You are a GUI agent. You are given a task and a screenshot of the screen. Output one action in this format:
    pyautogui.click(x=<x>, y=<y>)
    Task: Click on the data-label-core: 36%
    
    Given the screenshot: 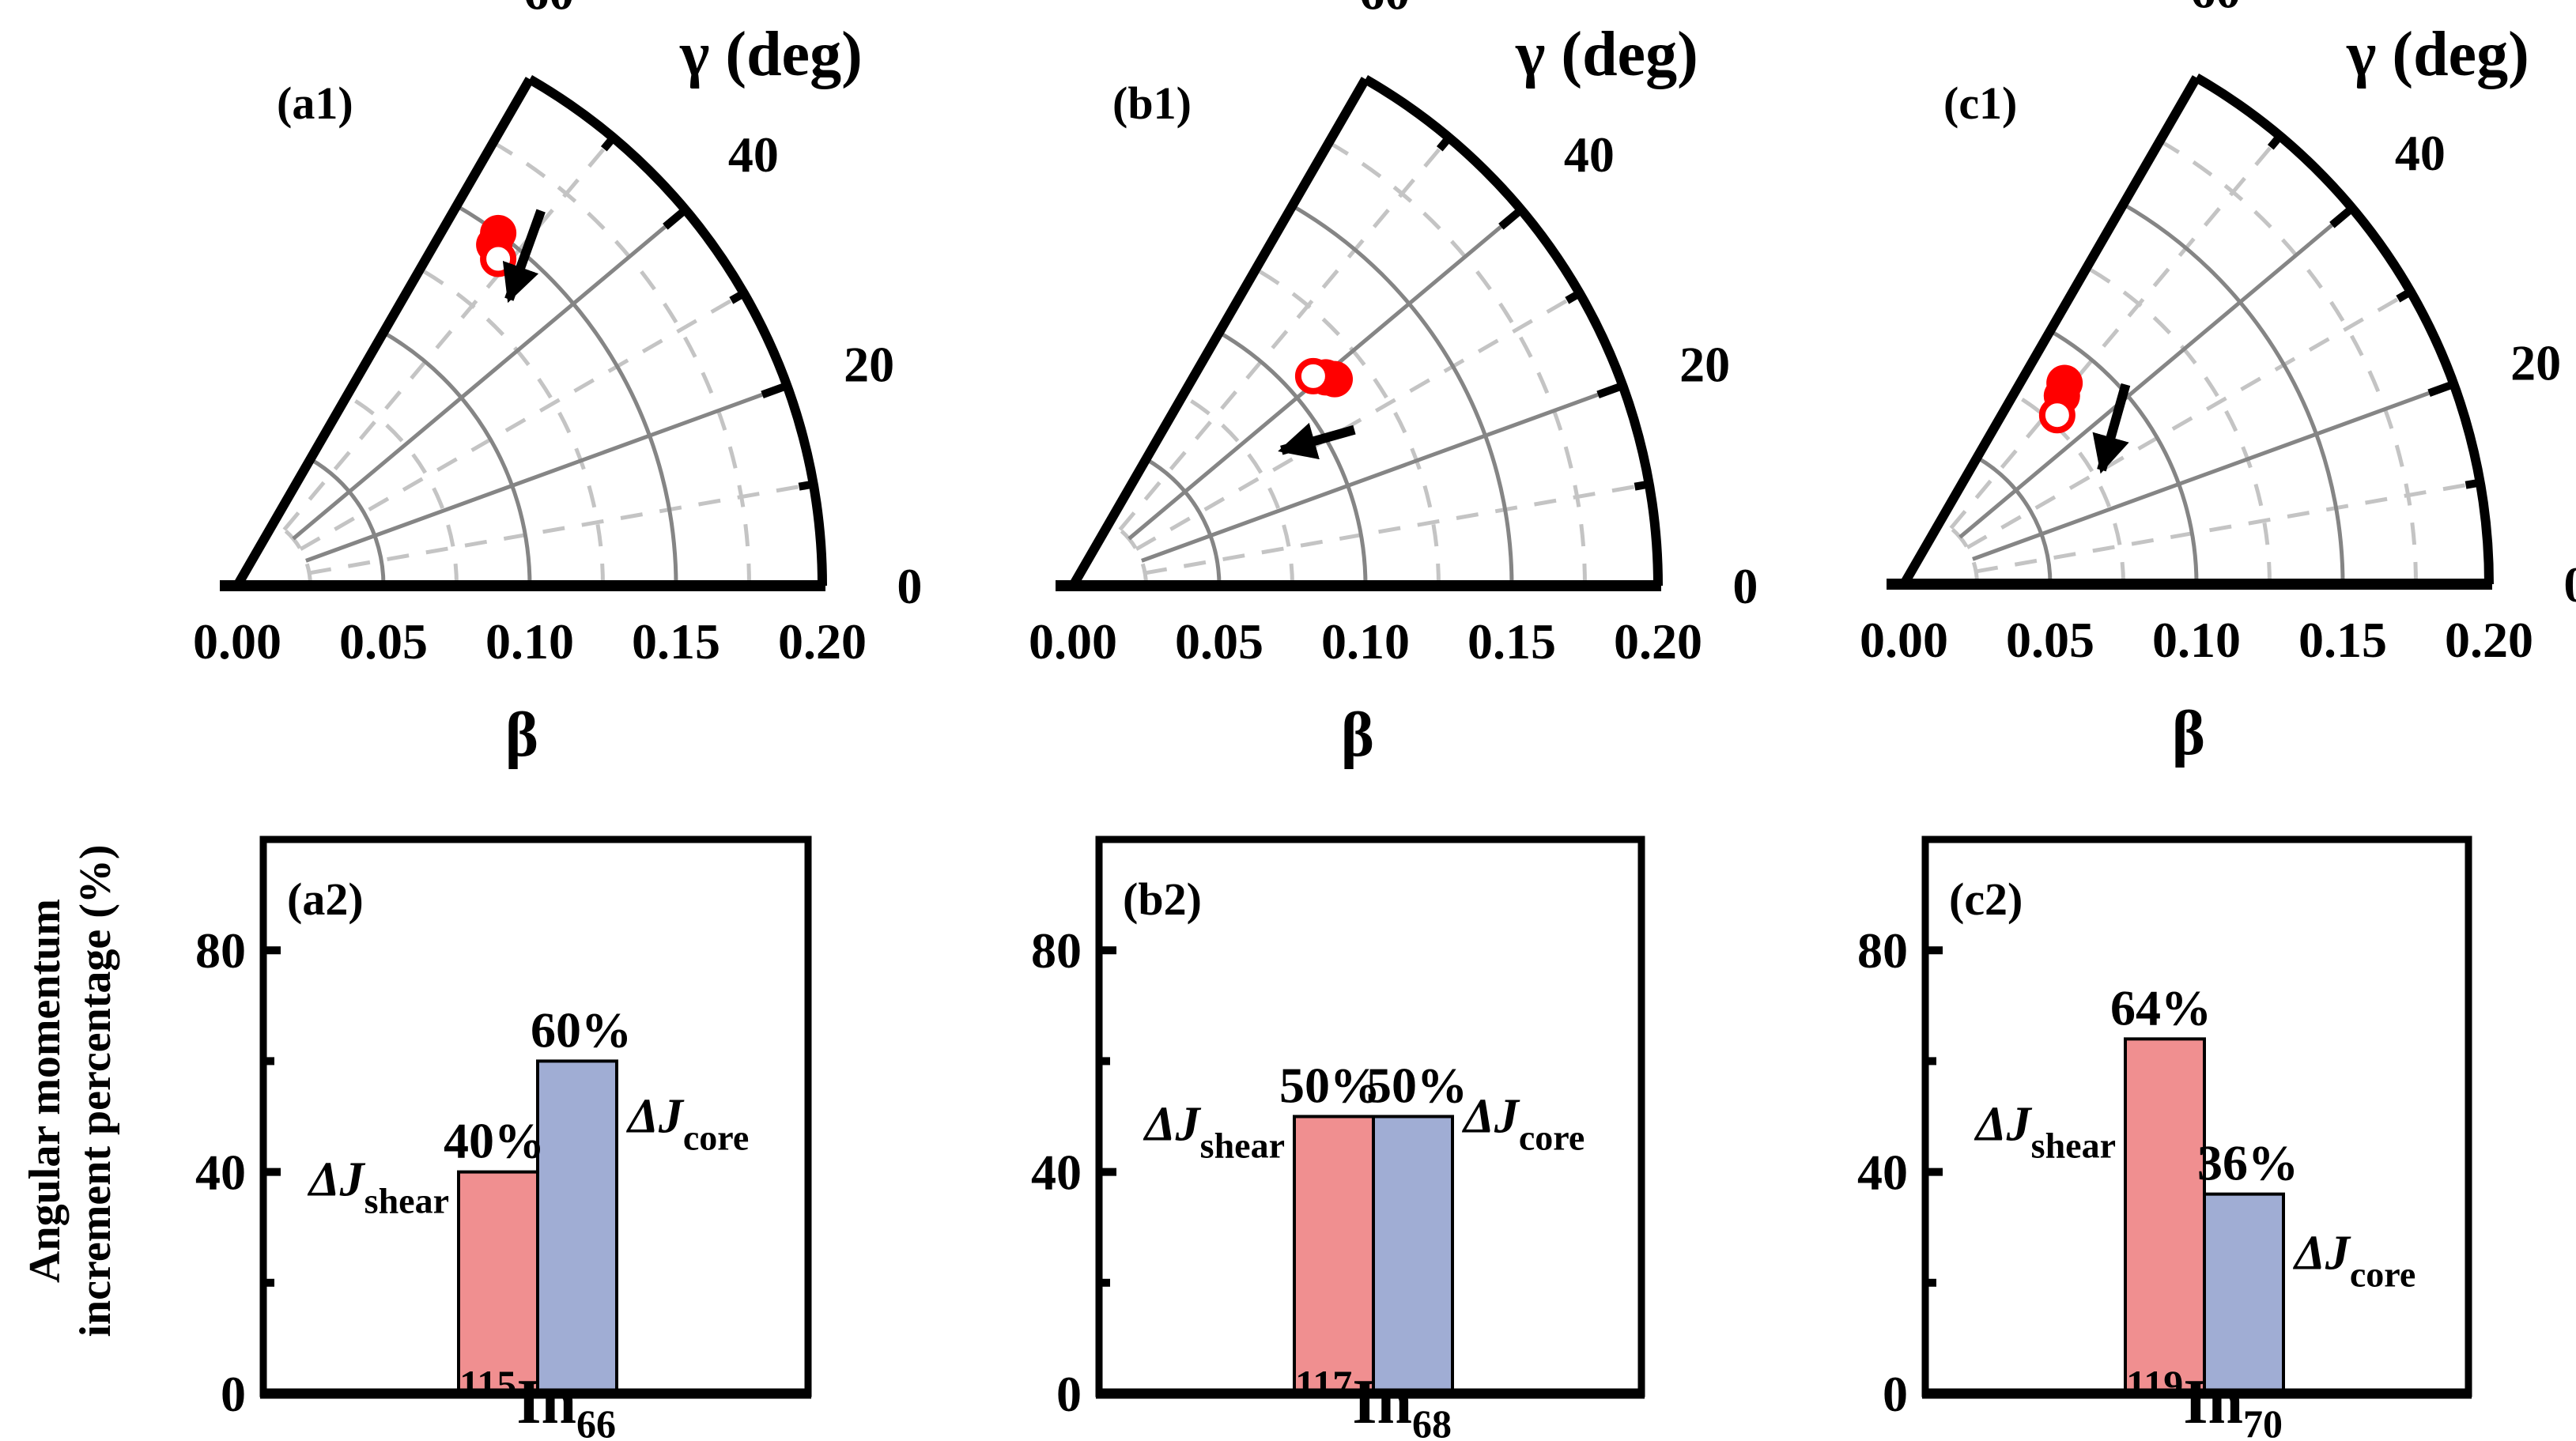 What is the action you would take?
    pyautogui.click(x=2247, y=1163)
    